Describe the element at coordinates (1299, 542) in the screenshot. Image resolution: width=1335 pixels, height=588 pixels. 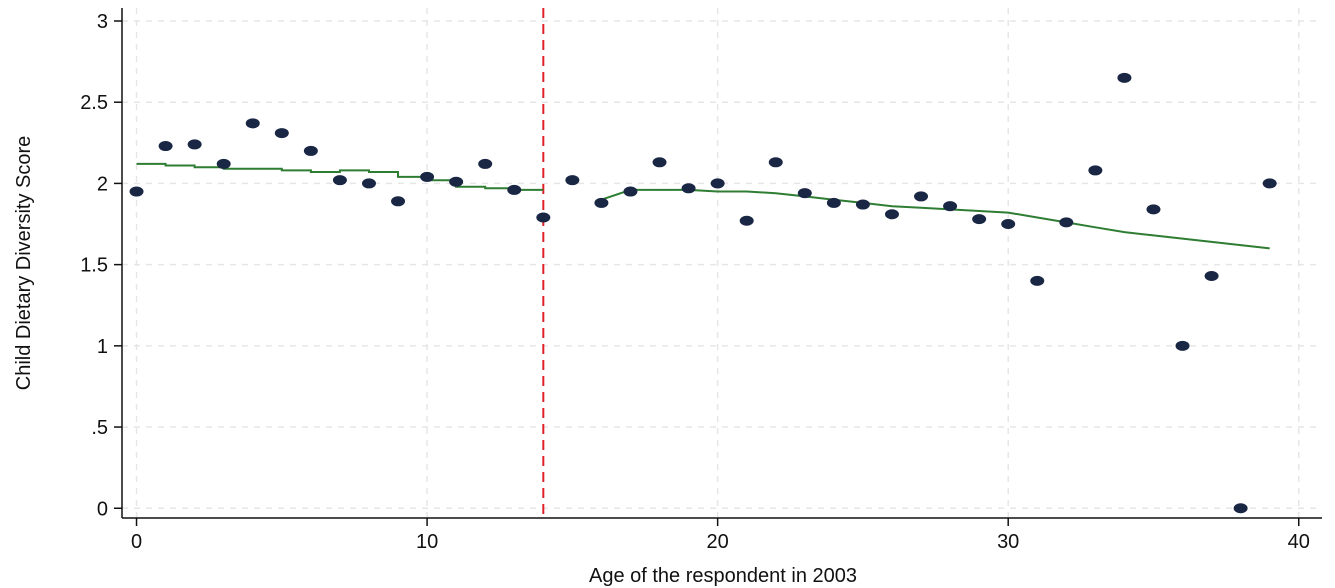
I see `x-tick-label: 40` at that location.